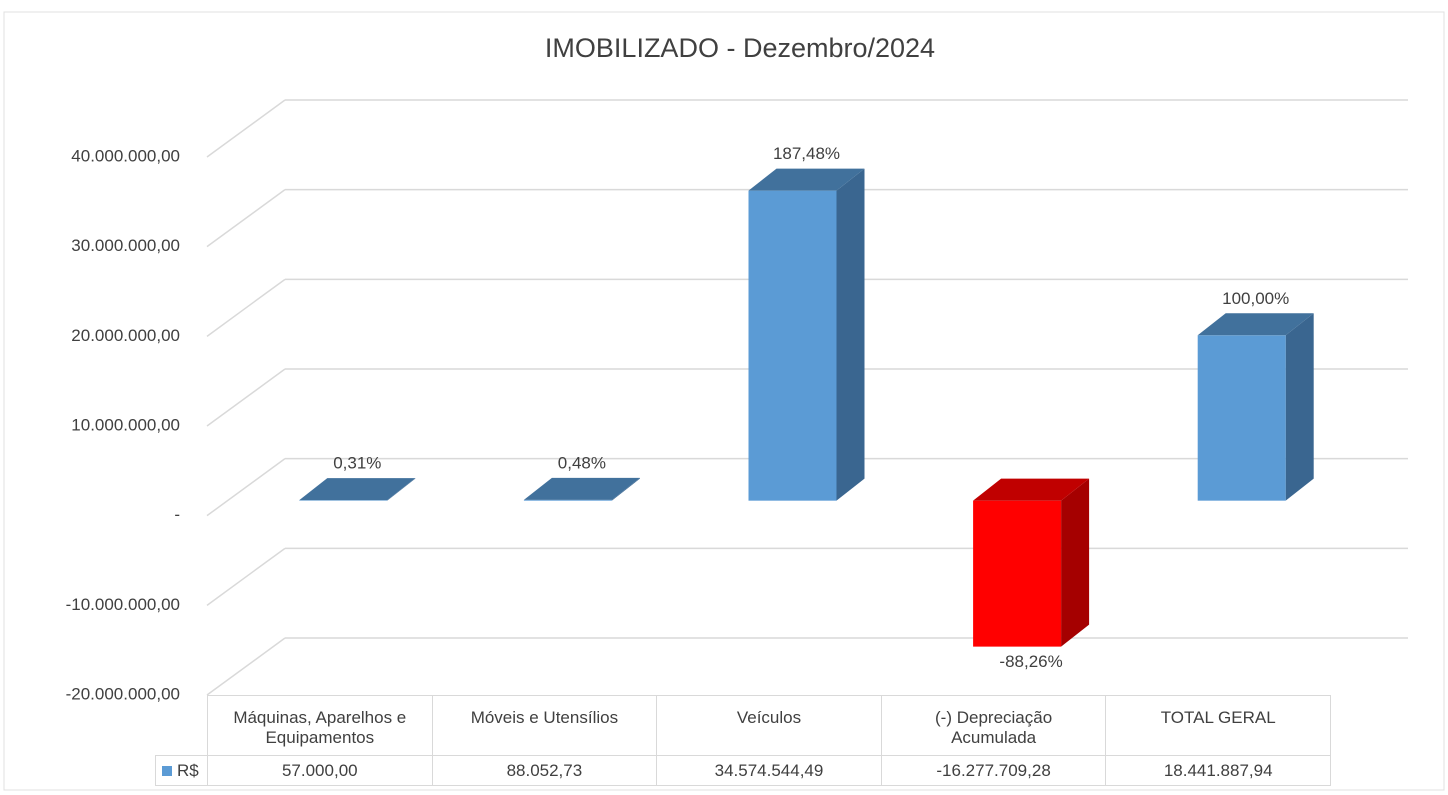 The image size is (1448, 795). Describe the element at coordinates (123, 604) in the screenshot. I see `y-tick-label: -10.000.000,00` at that location.